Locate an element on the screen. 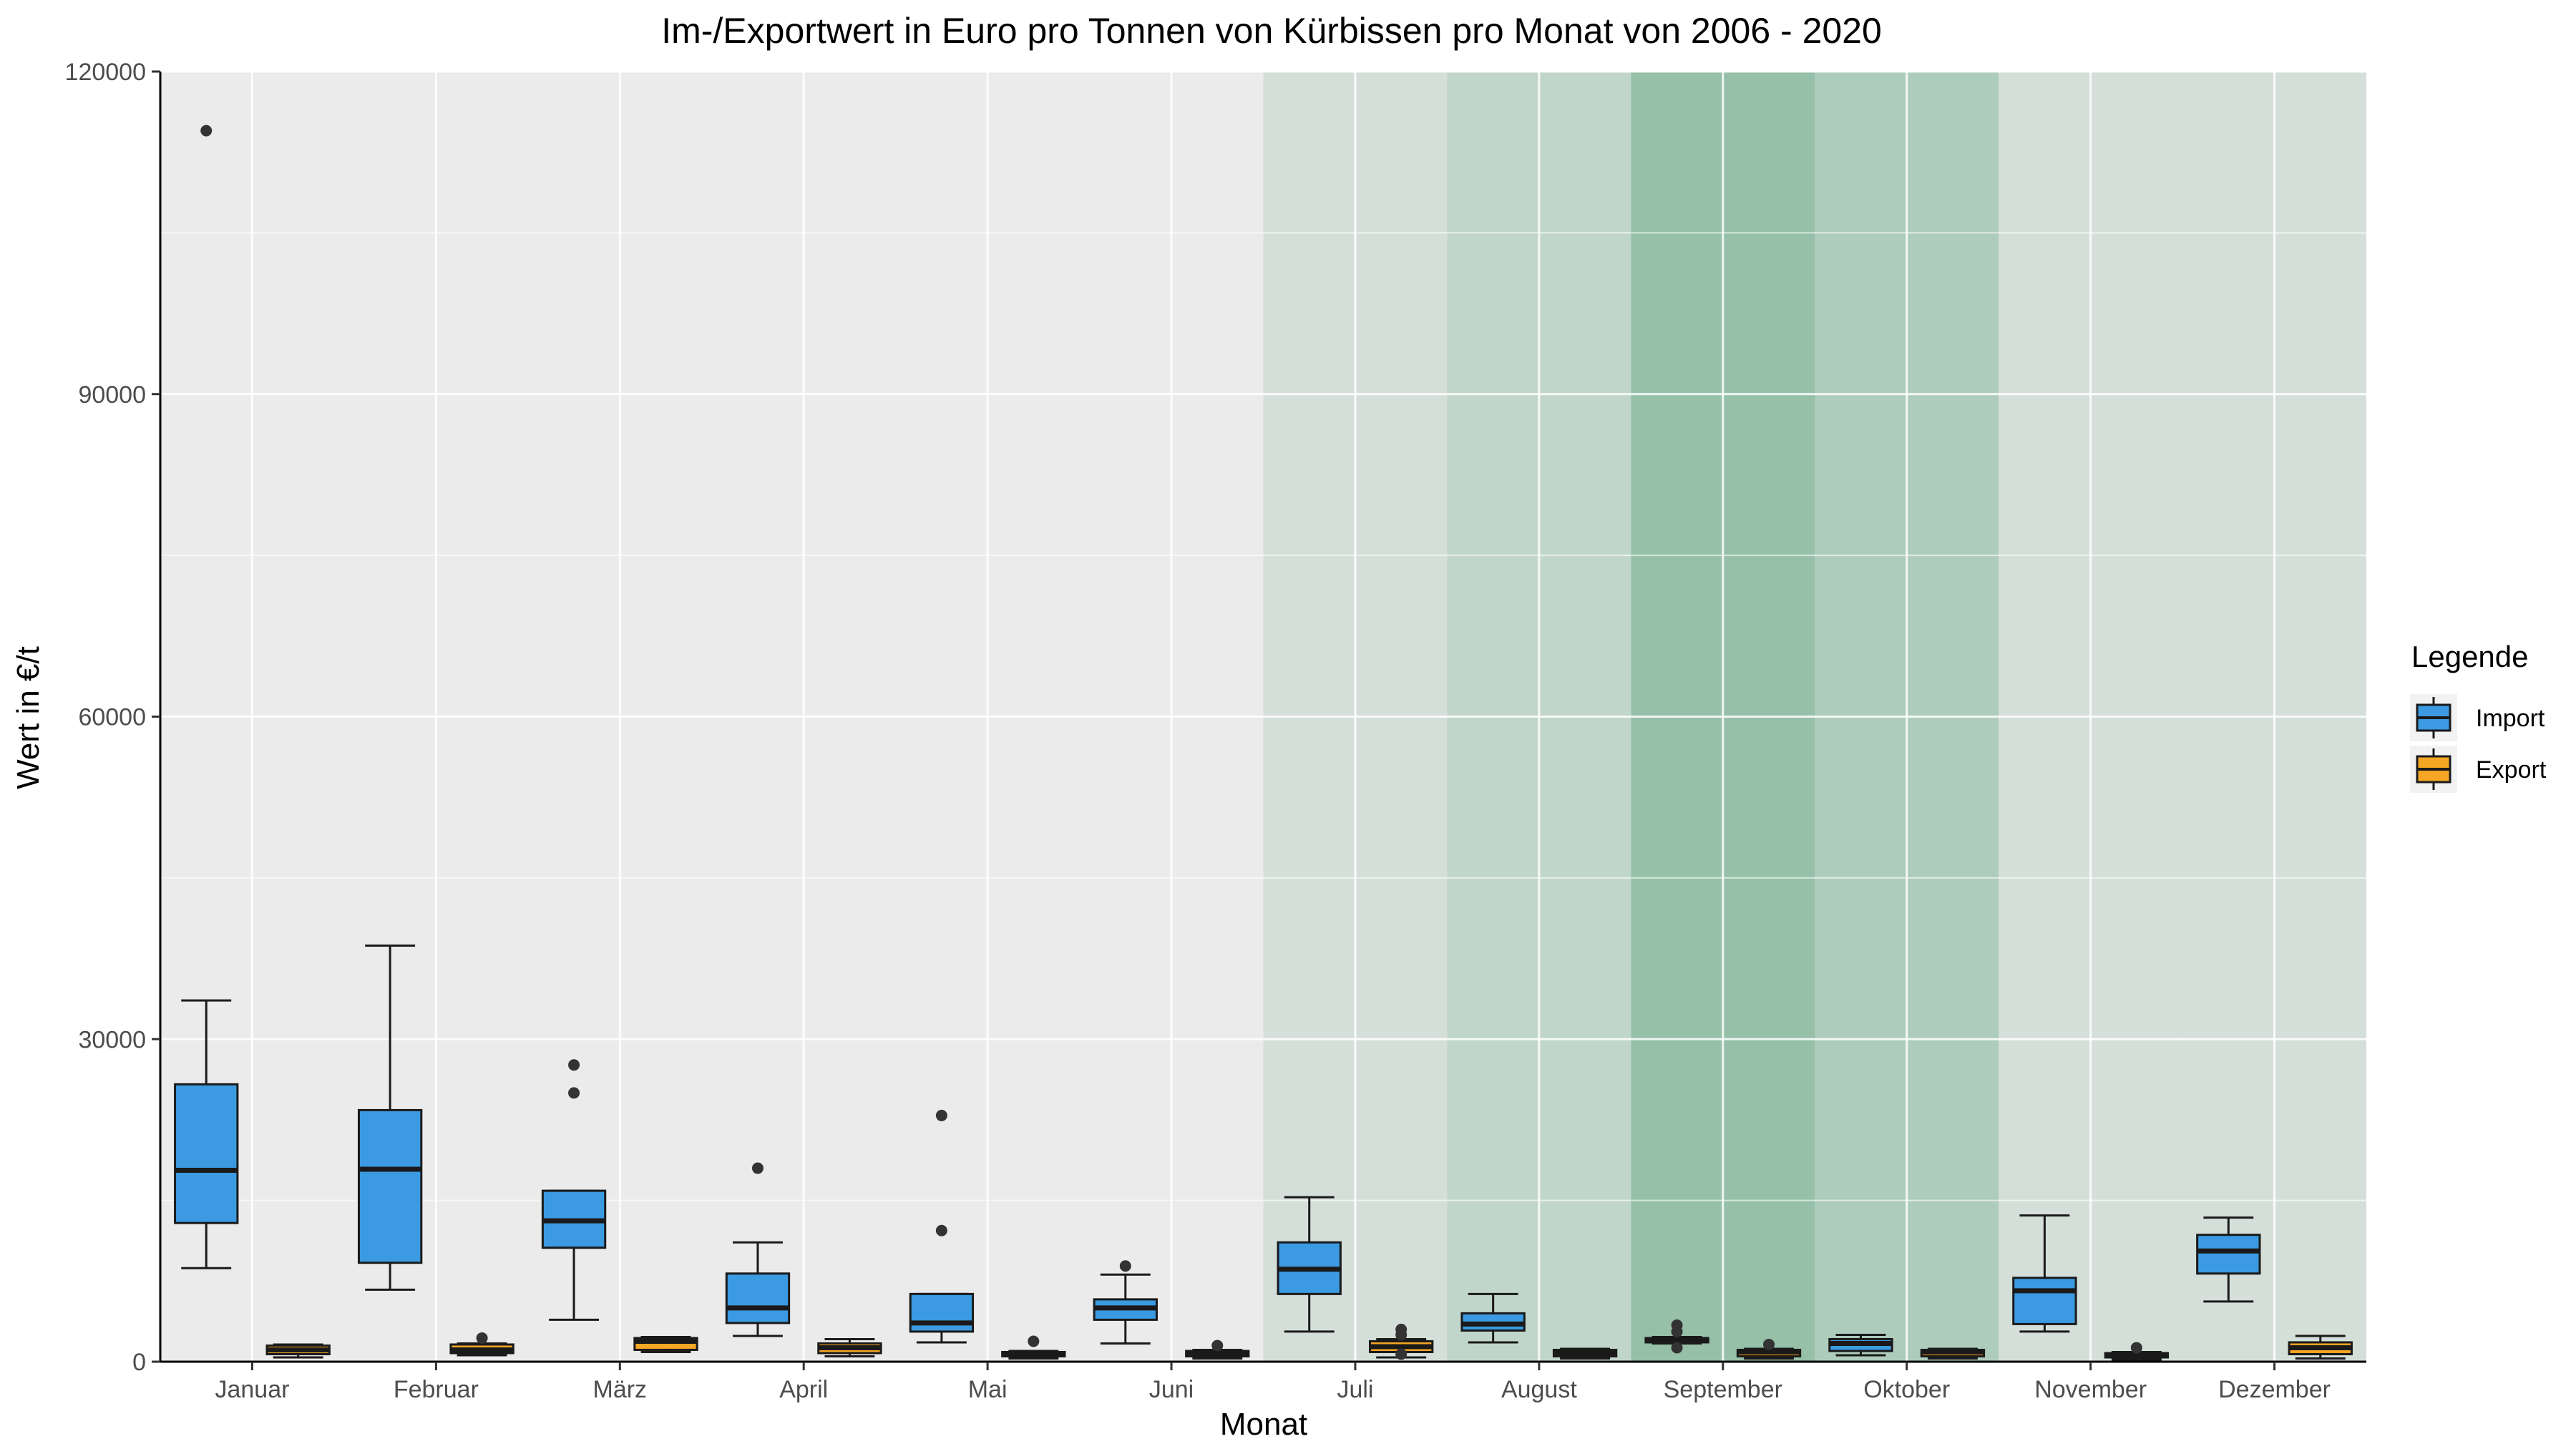 Image resolution: width=2576 pixels, height=1449 pixels. box-import-august is located at coordinates (1493, 1318).